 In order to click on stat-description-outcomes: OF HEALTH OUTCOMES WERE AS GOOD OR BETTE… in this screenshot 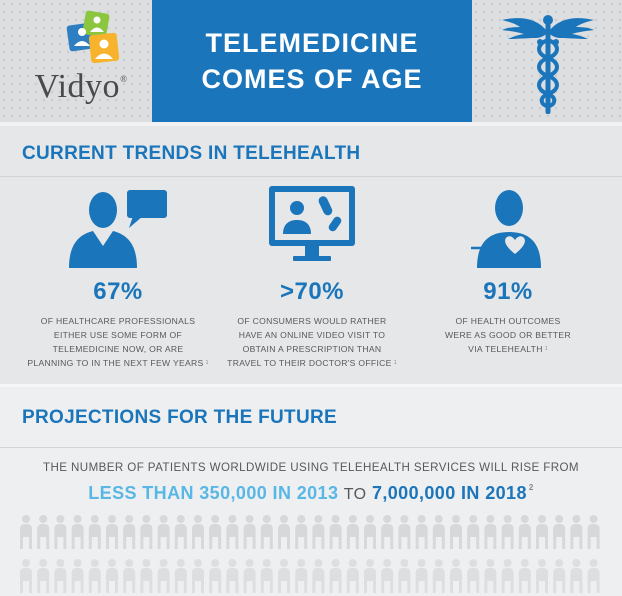, I will do `click(508, 335)`.